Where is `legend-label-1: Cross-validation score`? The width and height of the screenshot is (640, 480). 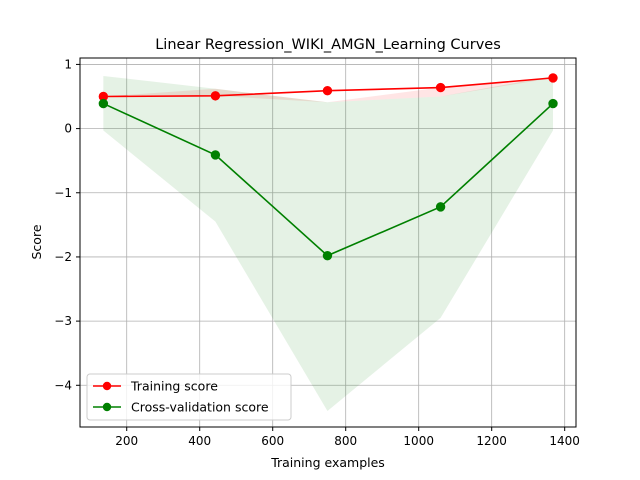
legend-label-1: Cross-validation score is located at coordinates (200, 407).